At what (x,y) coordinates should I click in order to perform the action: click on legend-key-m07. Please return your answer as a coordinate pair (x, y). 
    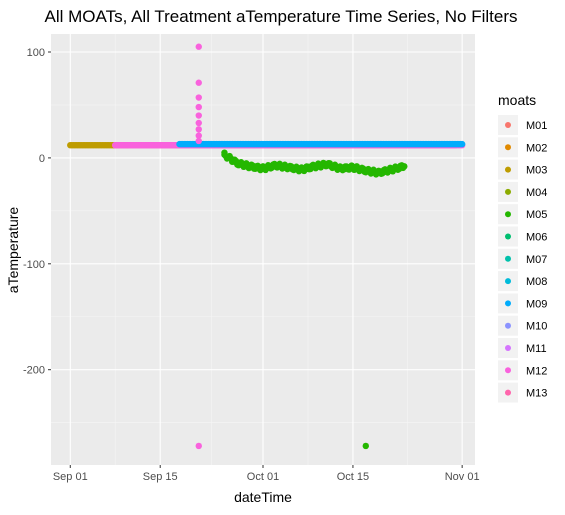
    Looking at the image, I should click on (508, 258).